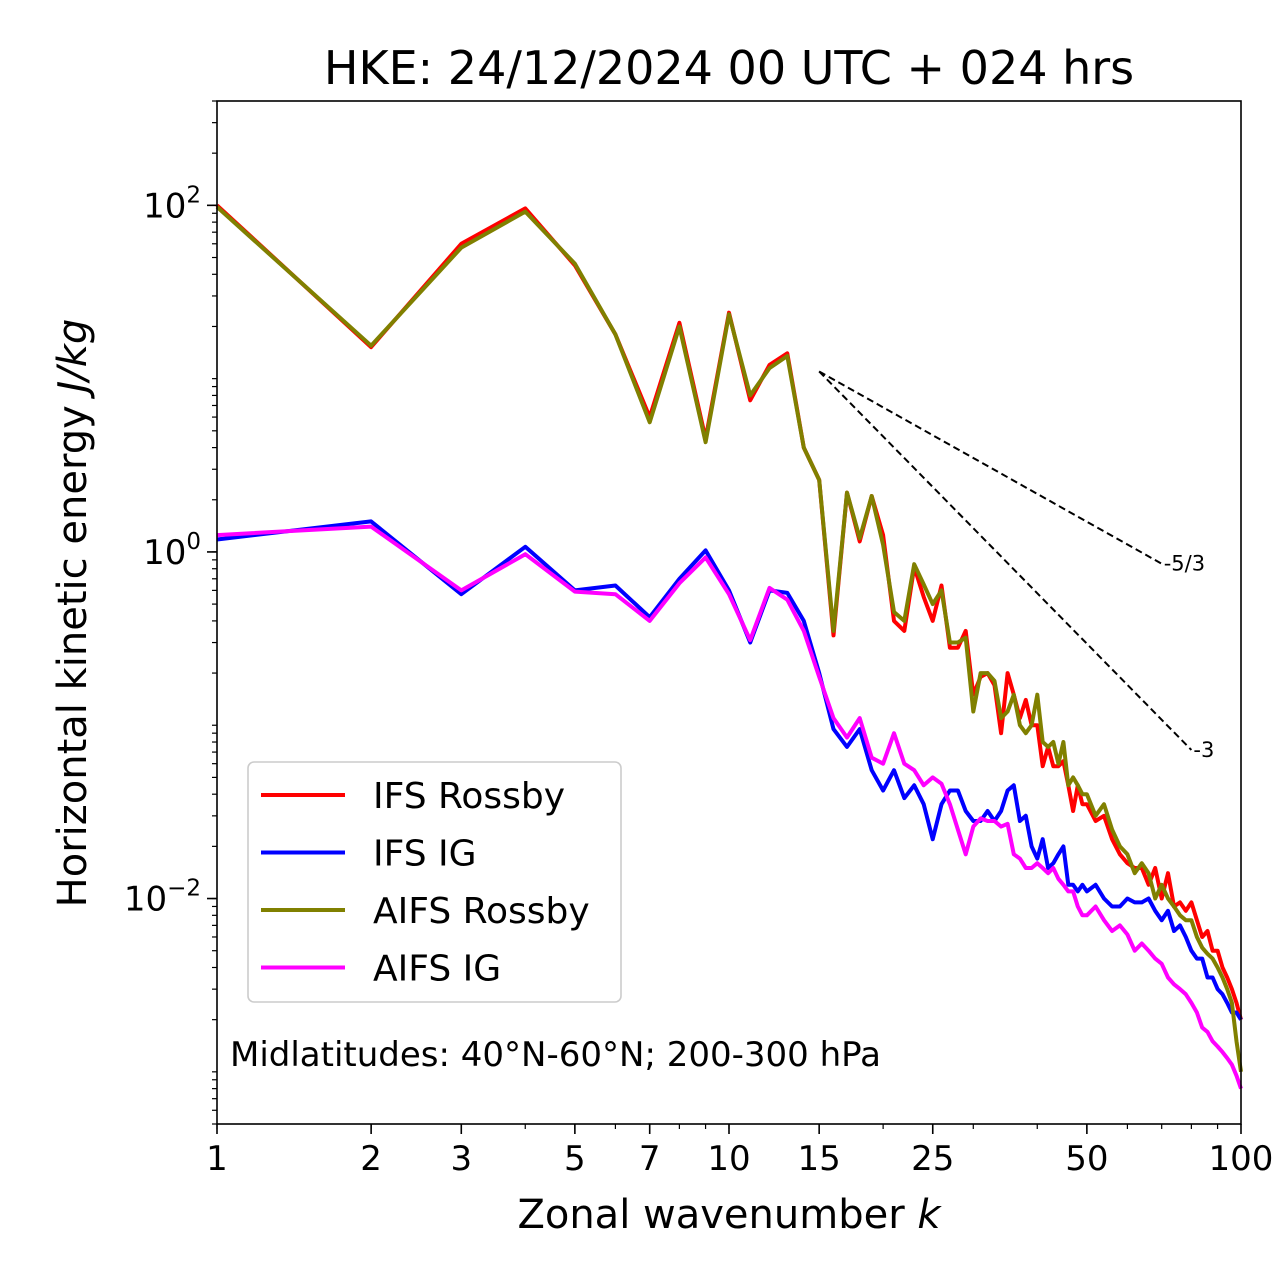  Describe the element at coordinates (728, 1159) in the screenshot. I see `x-tick-label: 10` at that location.